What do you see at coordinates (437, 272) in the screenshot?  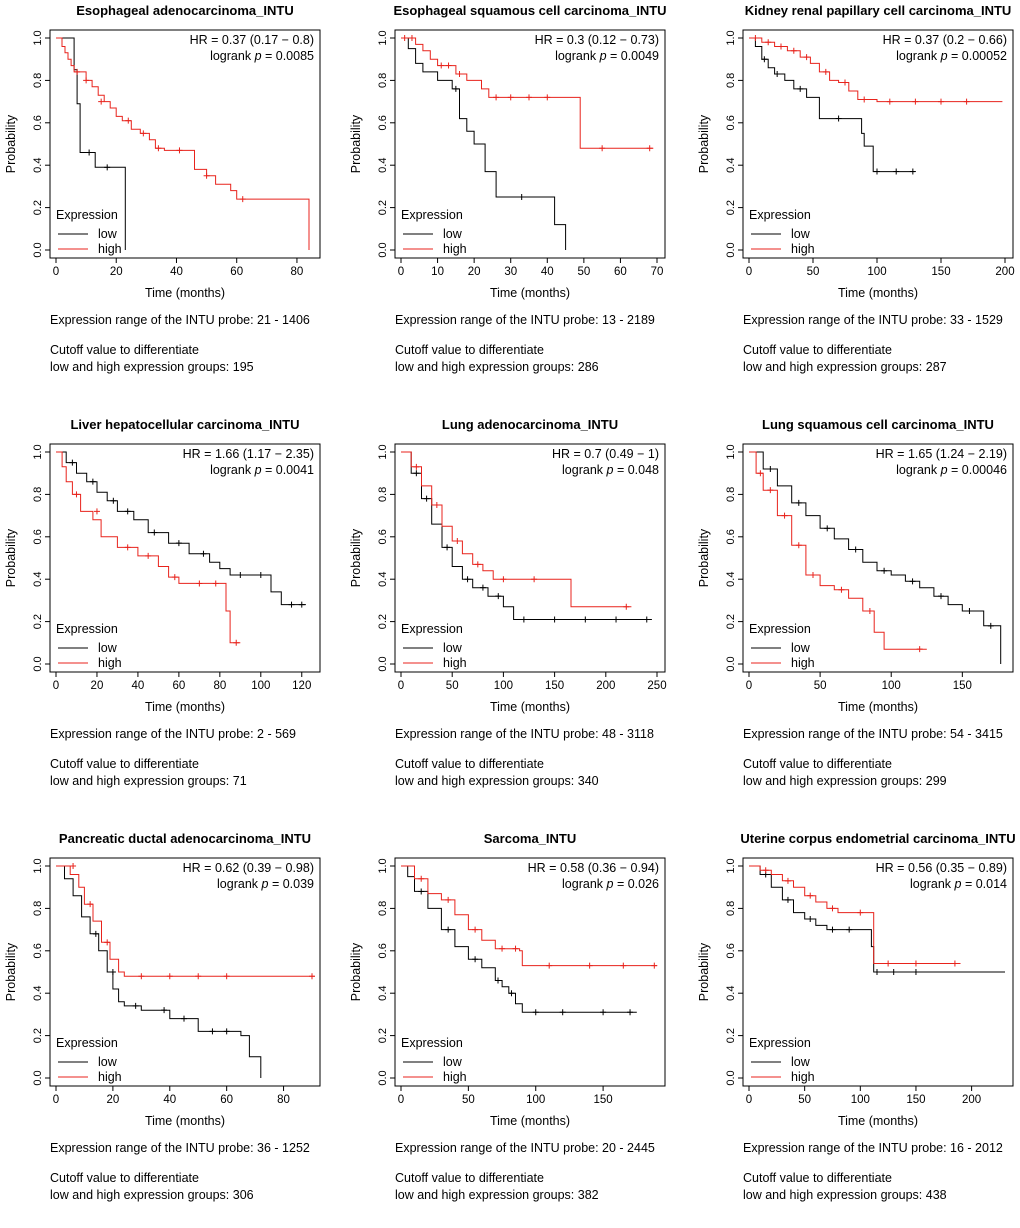 I see `x-tick-label: 10` at bounding box center [437, 272].